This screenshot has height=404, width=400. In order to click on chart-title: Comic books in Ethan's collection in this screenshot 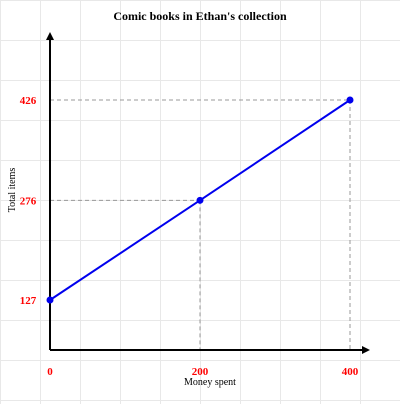, I will do `click(200, 16)`.